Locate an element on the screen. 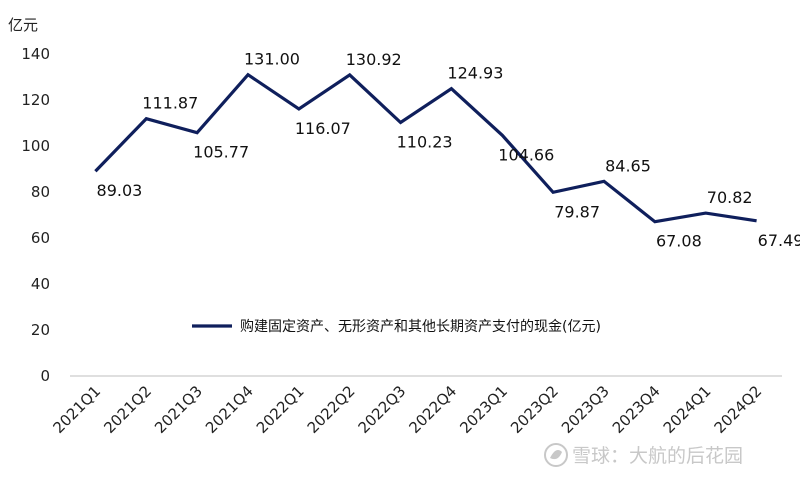 This screenshot has width=800, height=480. data-label: 105.77 is located at coordinates (221, 152).